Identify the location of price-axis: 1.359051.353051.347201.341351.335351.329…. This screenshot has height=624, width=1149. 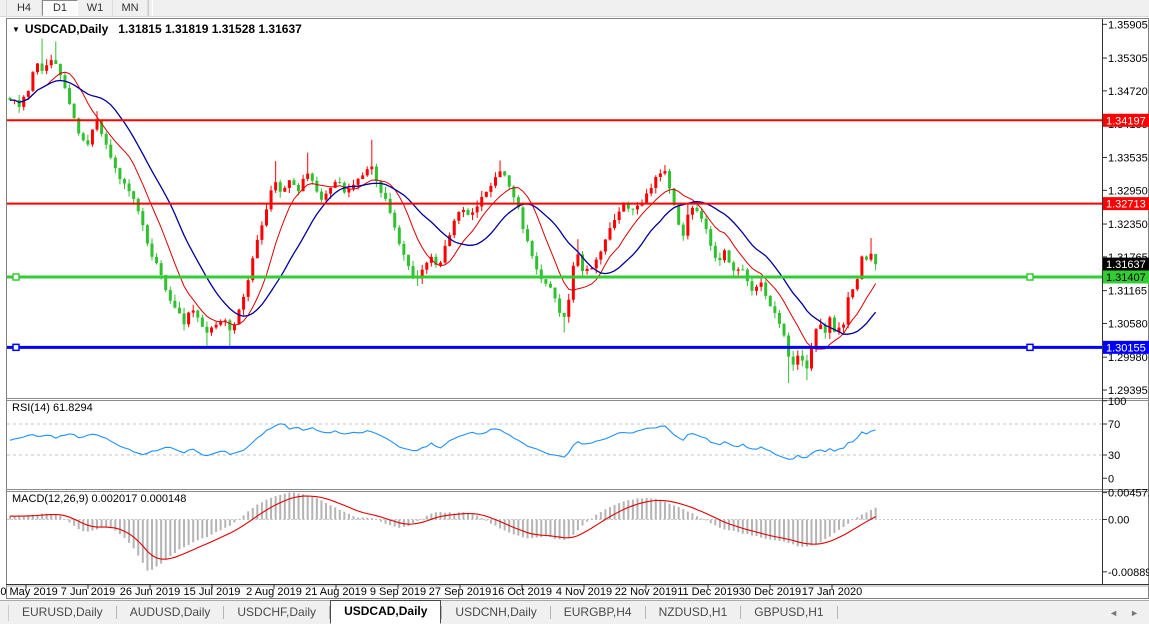
(1125, 299).